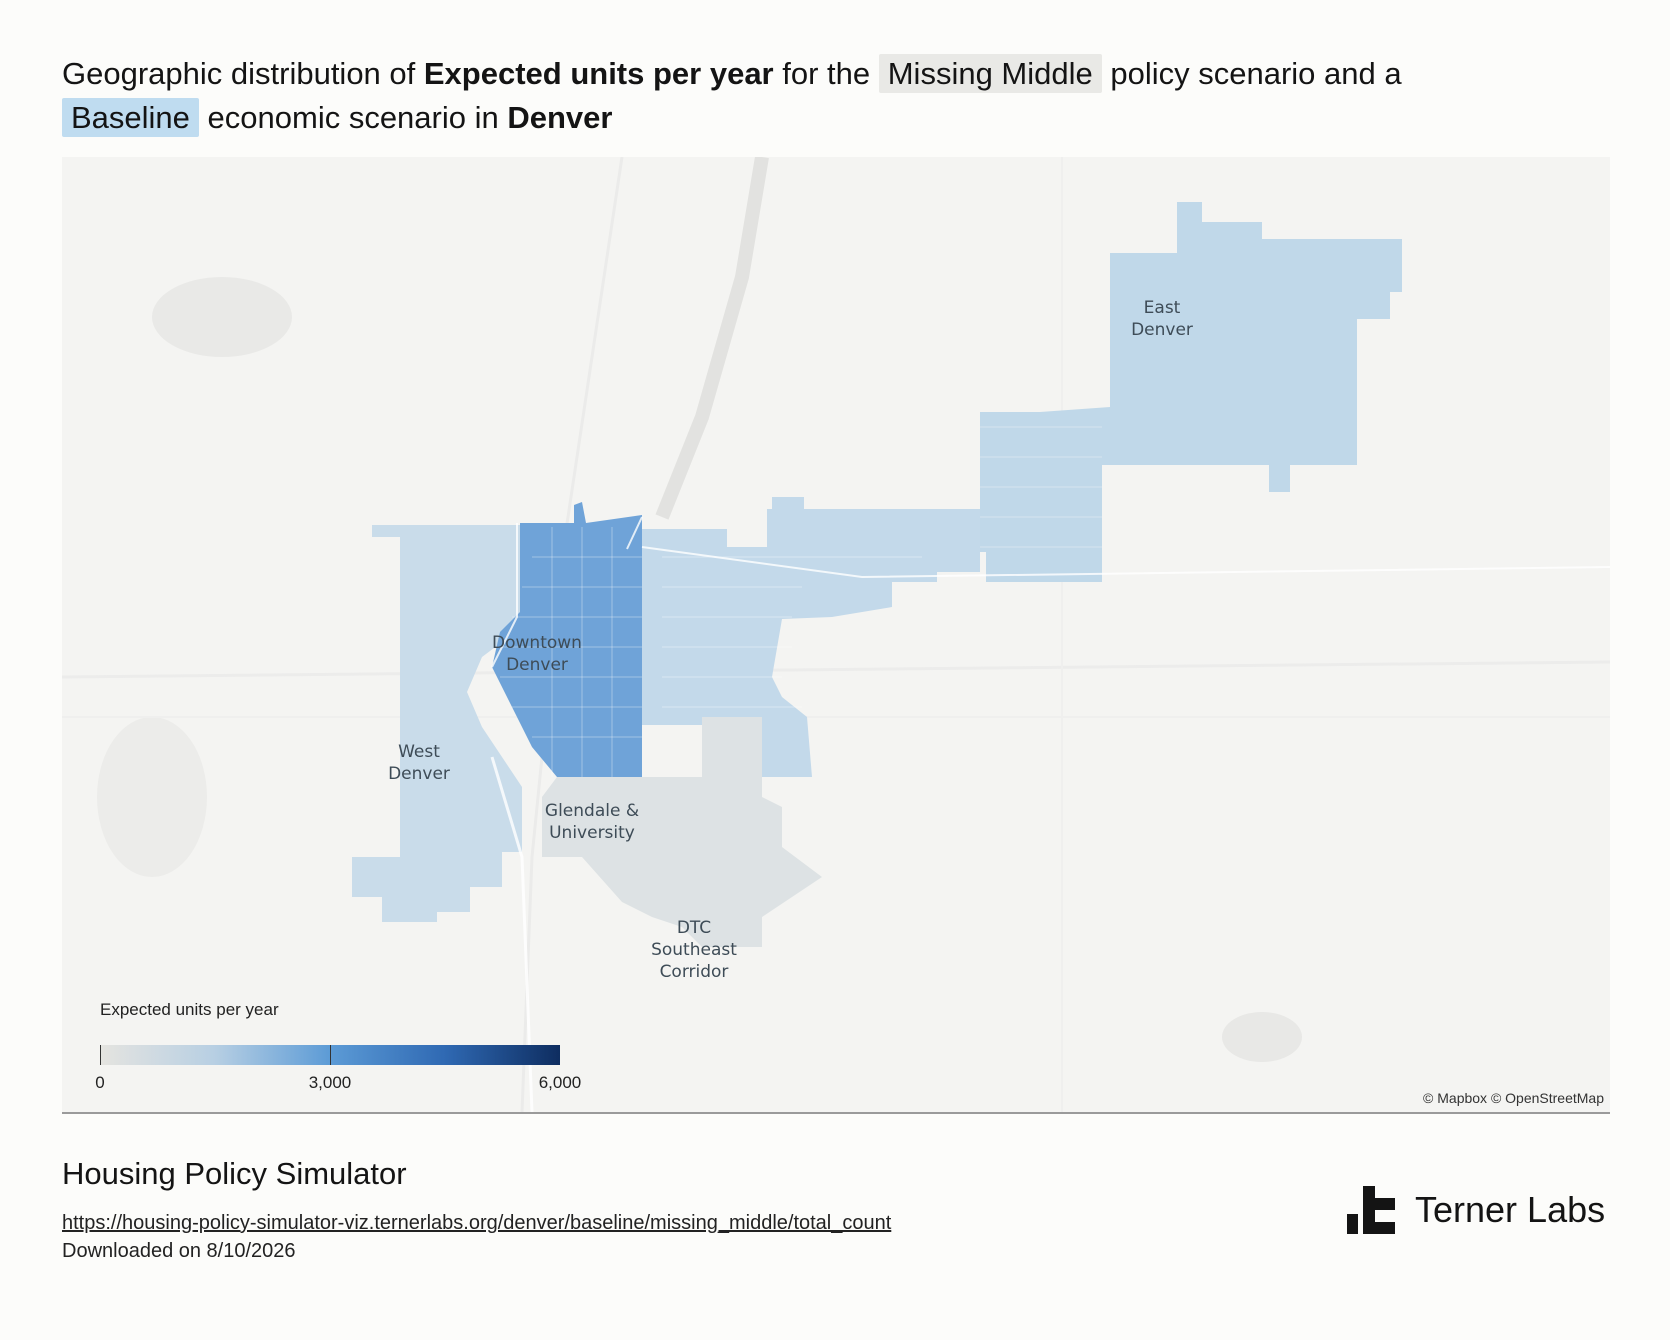  I want to click on label-downtown-denver-line2: Denver, so click(537, 665).